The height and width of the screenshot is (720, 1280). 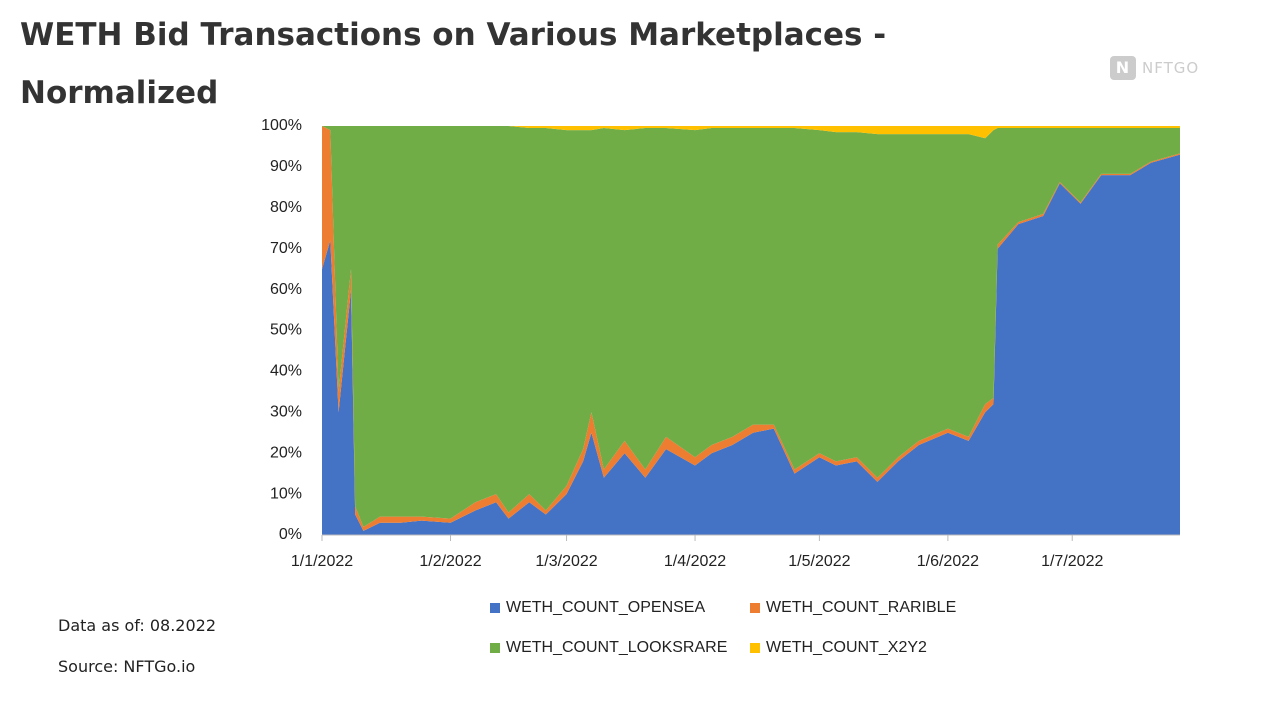 What do you see at coordinates (566, 561) in the screenshot?
I see `x-tick-label: 1/3/2022` at bounding box center [566, 561].